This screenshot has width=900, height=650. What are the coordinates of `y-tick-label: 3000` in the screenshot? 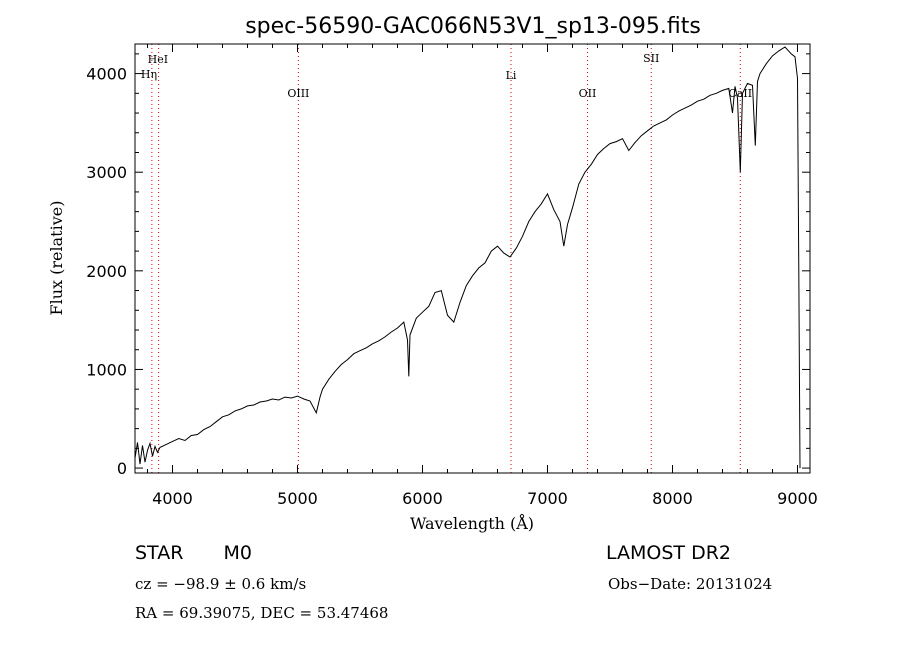 It's located at (106, 172).